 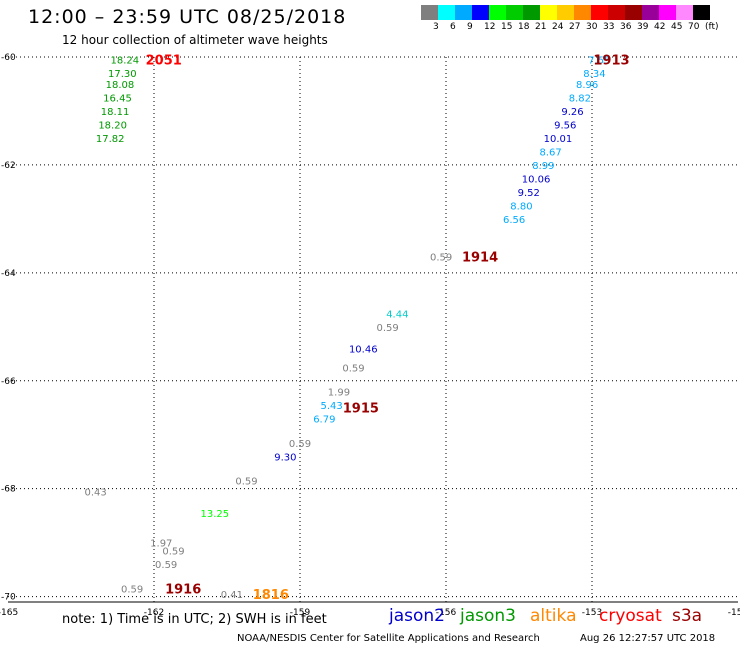 I want to click on pass-time-label: 2051, so click(x=164, y=61).